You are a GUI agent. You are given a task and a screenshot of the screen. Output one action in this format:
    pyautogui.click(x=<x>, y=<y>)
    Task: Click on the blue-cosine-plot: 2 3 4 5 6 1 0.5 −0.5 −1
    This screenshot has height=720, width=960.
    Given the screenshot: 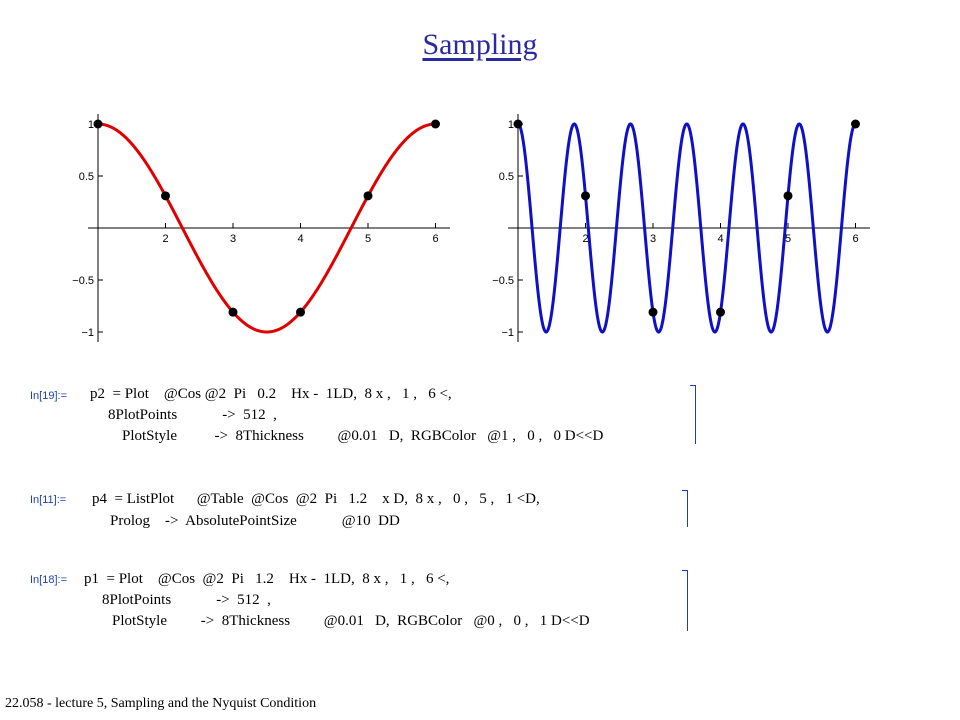 What is the action you would take?
    pyautogui.click(x=681, y=228)
    